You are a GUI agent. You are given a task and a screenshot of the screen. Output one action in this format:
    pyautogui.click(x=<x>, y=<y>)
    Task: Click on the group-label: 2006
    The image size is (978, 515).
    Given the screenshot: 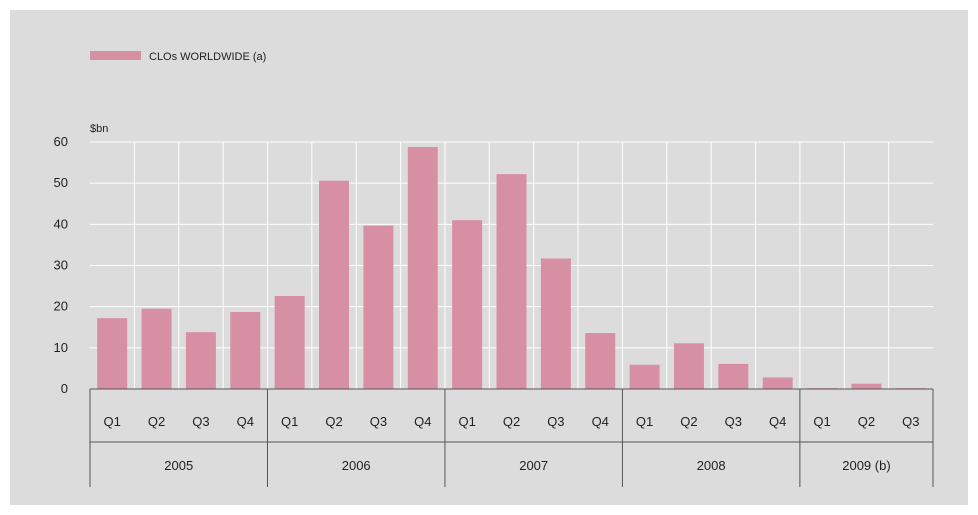 What is the action you would take?
    pyautogui.click(x=356, y=465)
    